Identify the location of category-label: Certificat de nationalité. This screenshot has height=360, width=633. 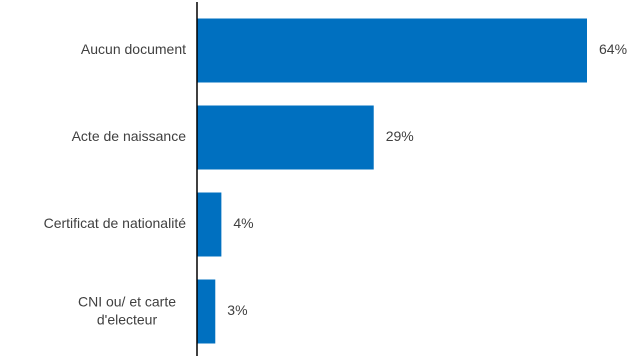
(115, 223).